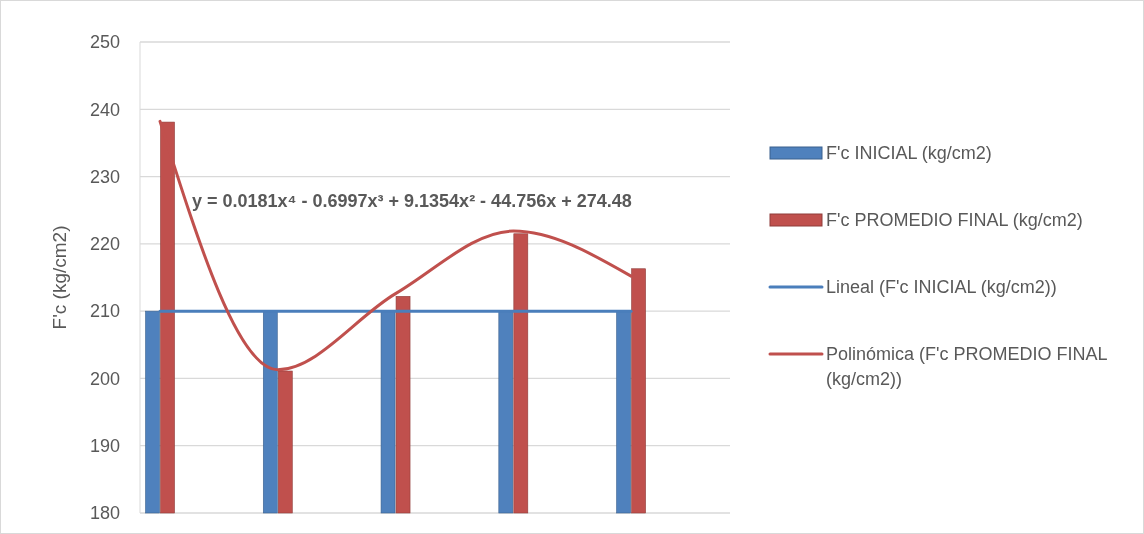  Describe the element at coordinates (104, 513) in the screenshot. I see `y-tick-label: 180` at that location.